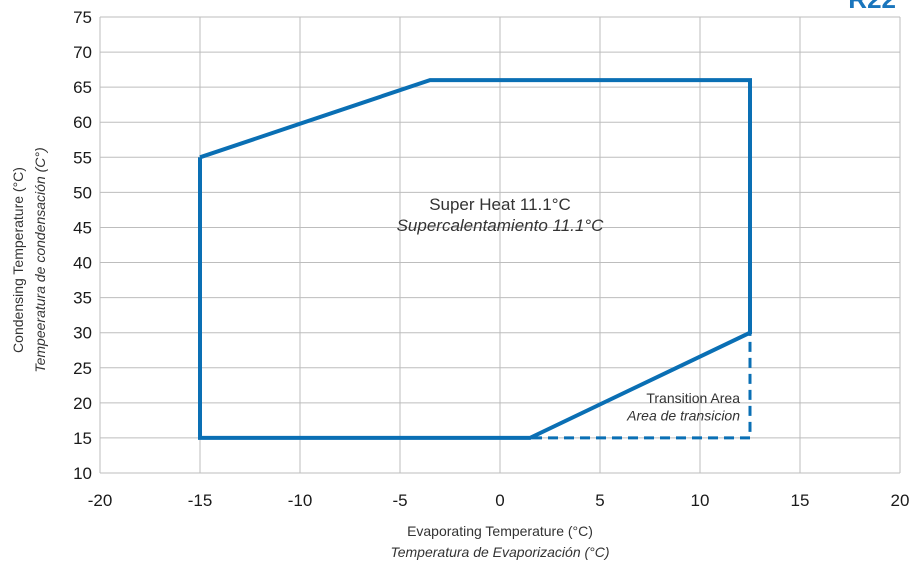 This screenshot has height=570, width=914. What do you see at coordinates (82, 298) in the screenshot?
I see `y-tick-label: 35` at bounding box center [82, 298].